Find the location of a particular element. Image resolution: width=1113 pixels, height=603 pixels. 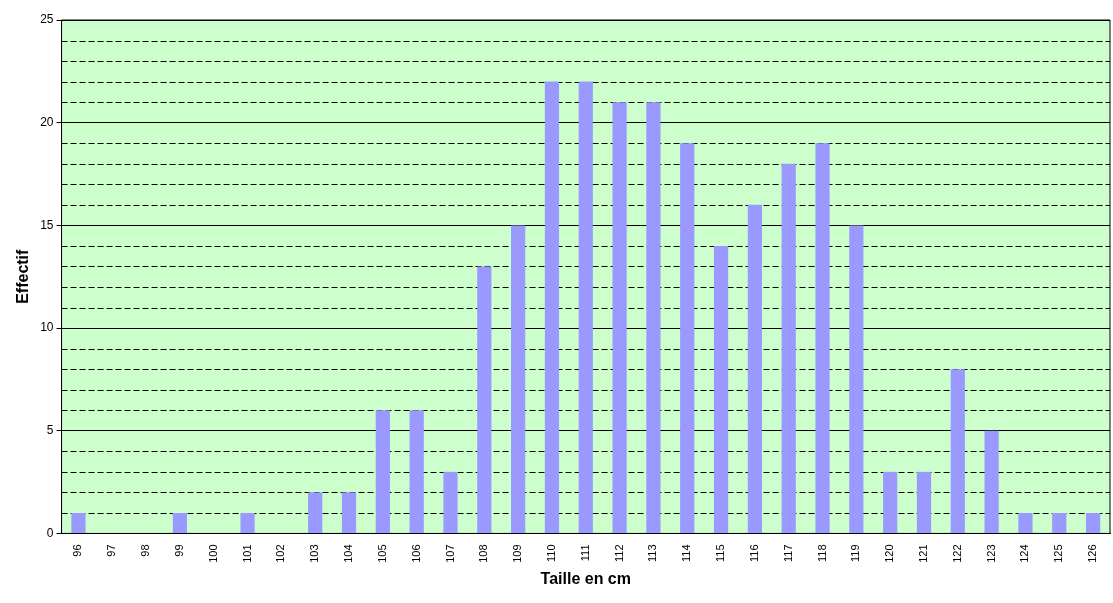

x-tick-label: 122 is located at coordinates (956, 553).